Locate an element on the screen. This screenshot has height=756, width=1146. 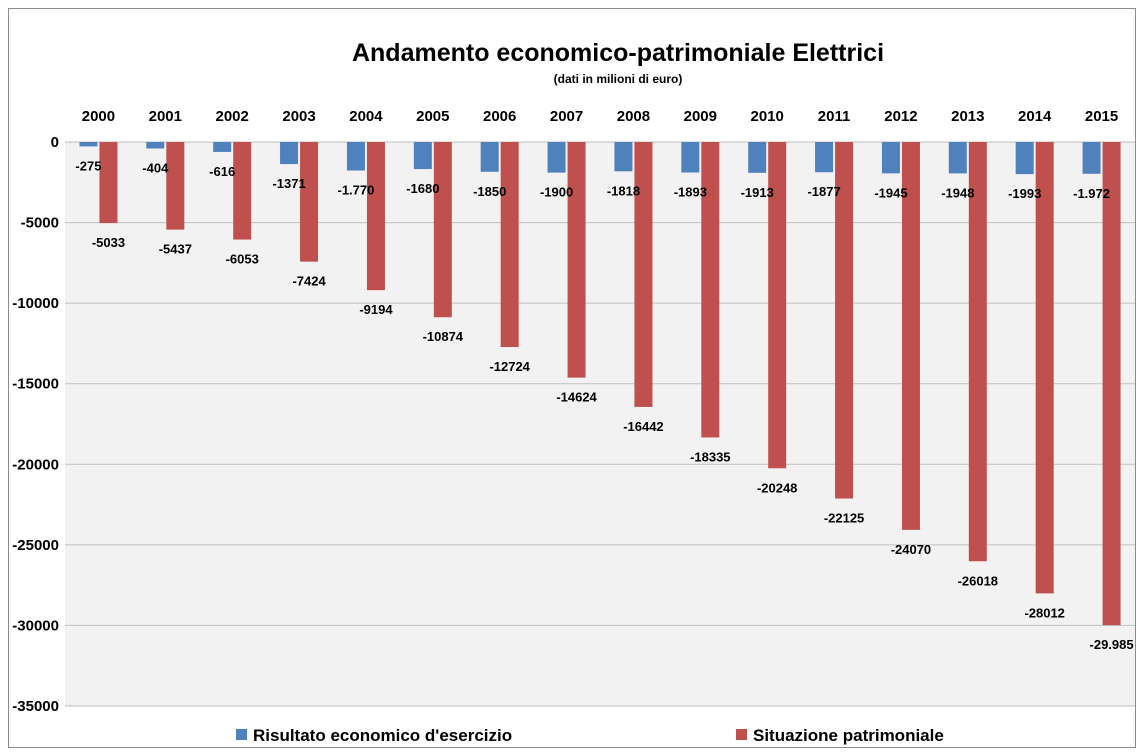
data-label-patrimoniale: -5437 is located at coordinates (175, 249).